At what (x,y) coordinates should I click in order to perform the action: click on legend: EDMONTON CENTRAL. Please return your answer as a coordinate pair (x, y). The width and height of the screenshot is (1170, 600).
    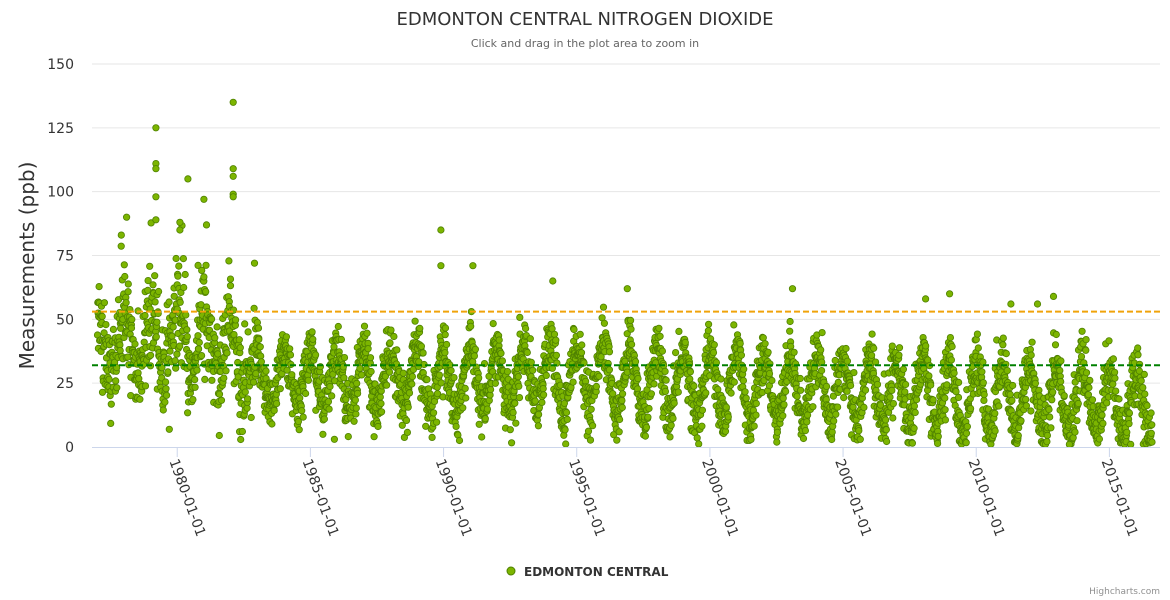
    Looking at the image, I should click on (587, 572).